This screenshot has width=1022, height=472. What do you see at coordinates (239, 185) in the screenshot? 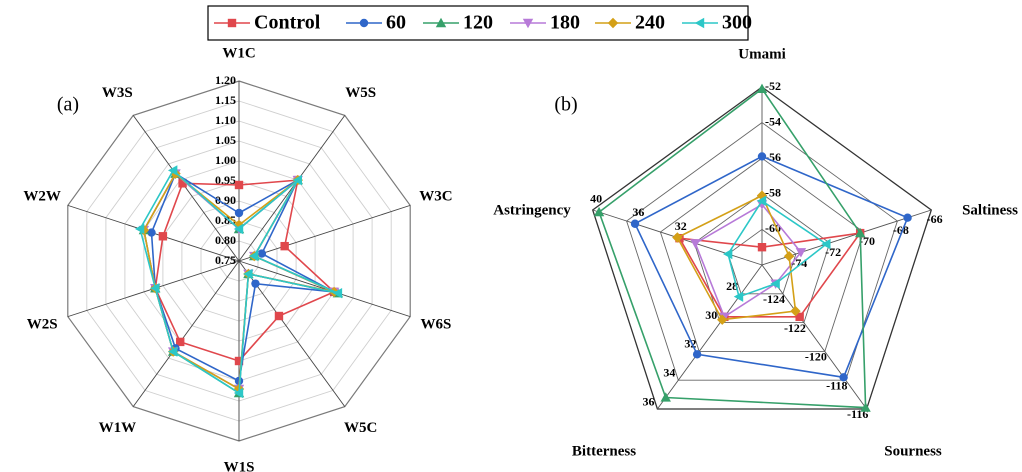
I see `point-a-Control-W1C` at bounding box center [239, 185].